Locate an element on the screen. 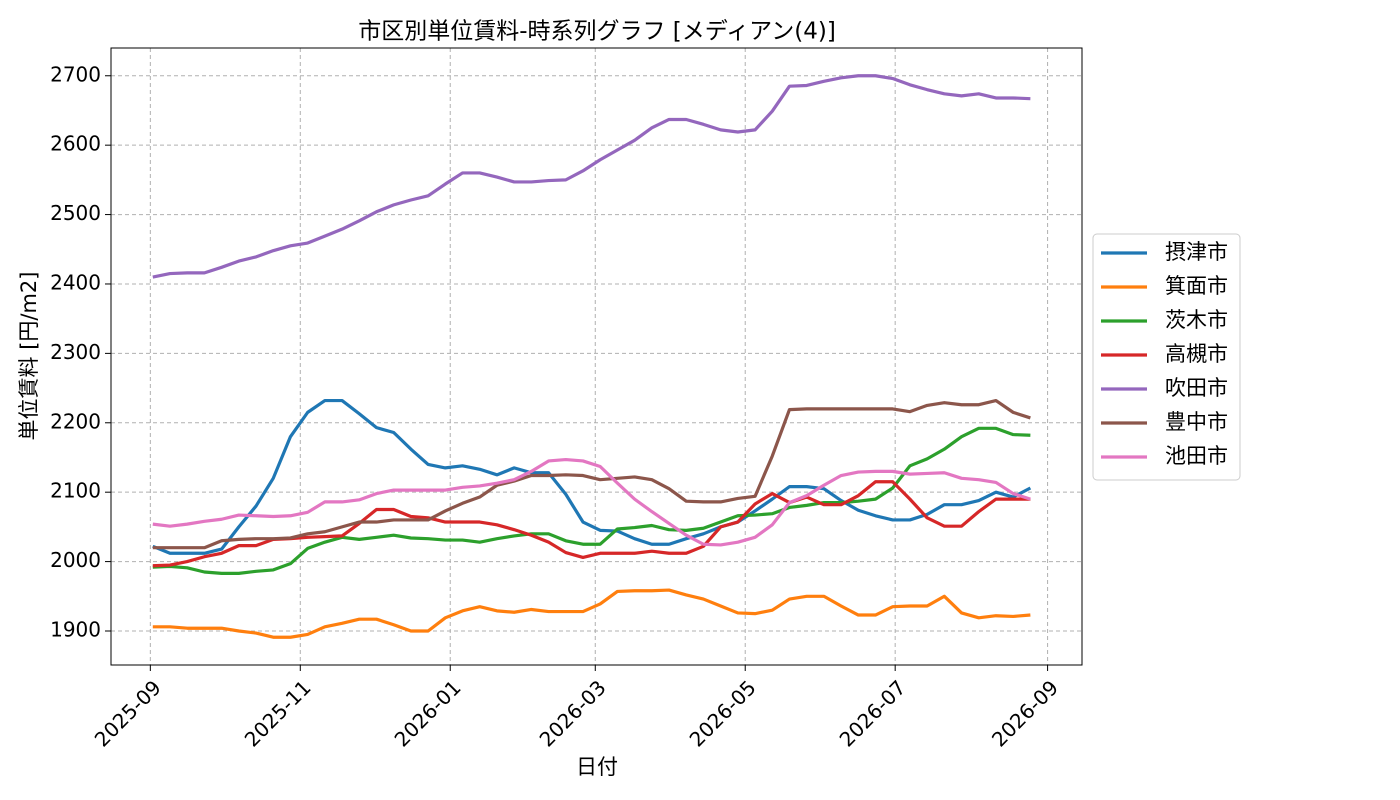 The image size is (1400, 800). legend-label: 高槻市 is located at coordinates (1196, 354).